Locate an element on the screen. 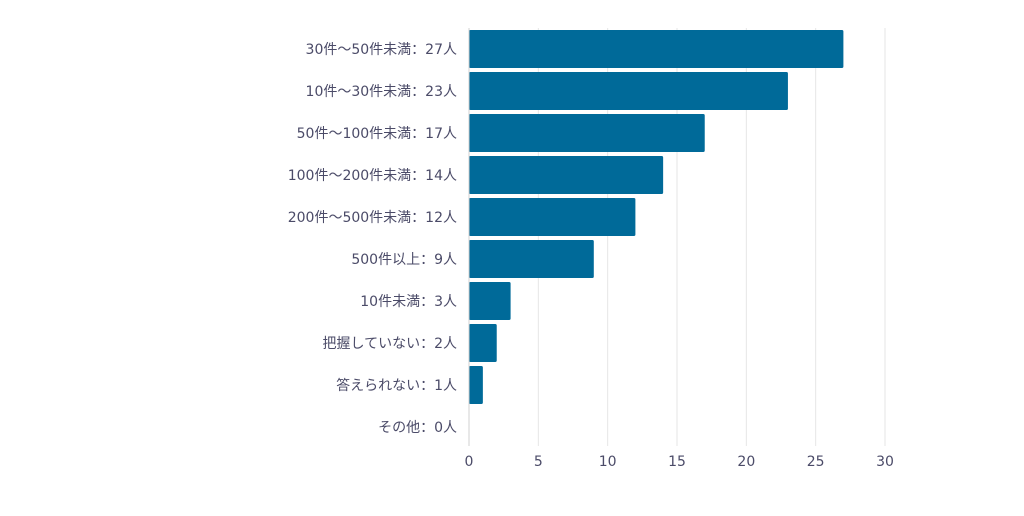  category-label: 10件～30件未満：23人 is located at coordinates (381, 92).